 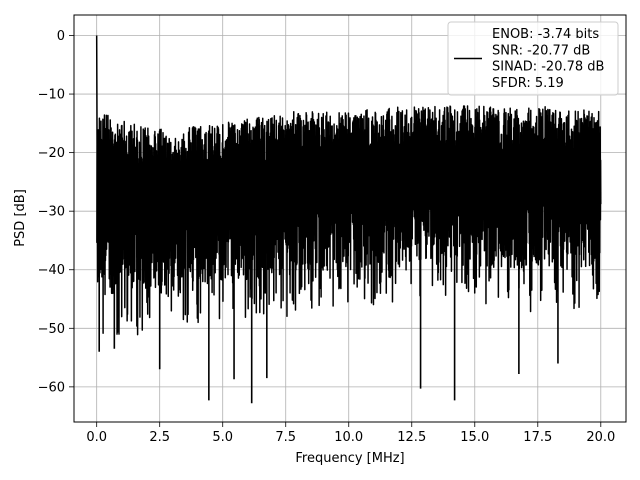 What do you see at coordinates (474, 437) in the screenshot?
I see `x-tick-label: 15.0` at bounding box center [474, 437].